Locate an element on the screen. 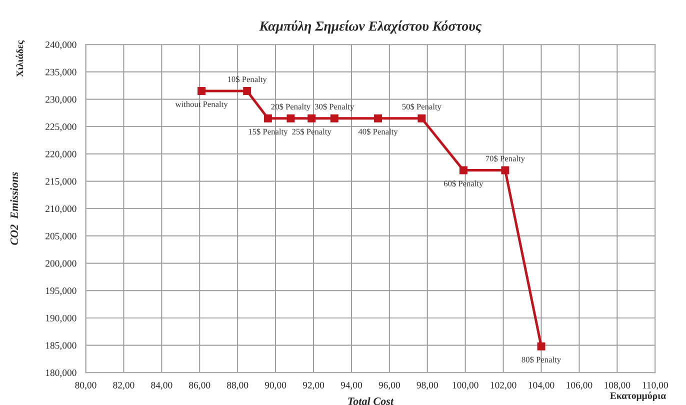  x-tick-label: 92,00 is located at coordinates (313, 386).